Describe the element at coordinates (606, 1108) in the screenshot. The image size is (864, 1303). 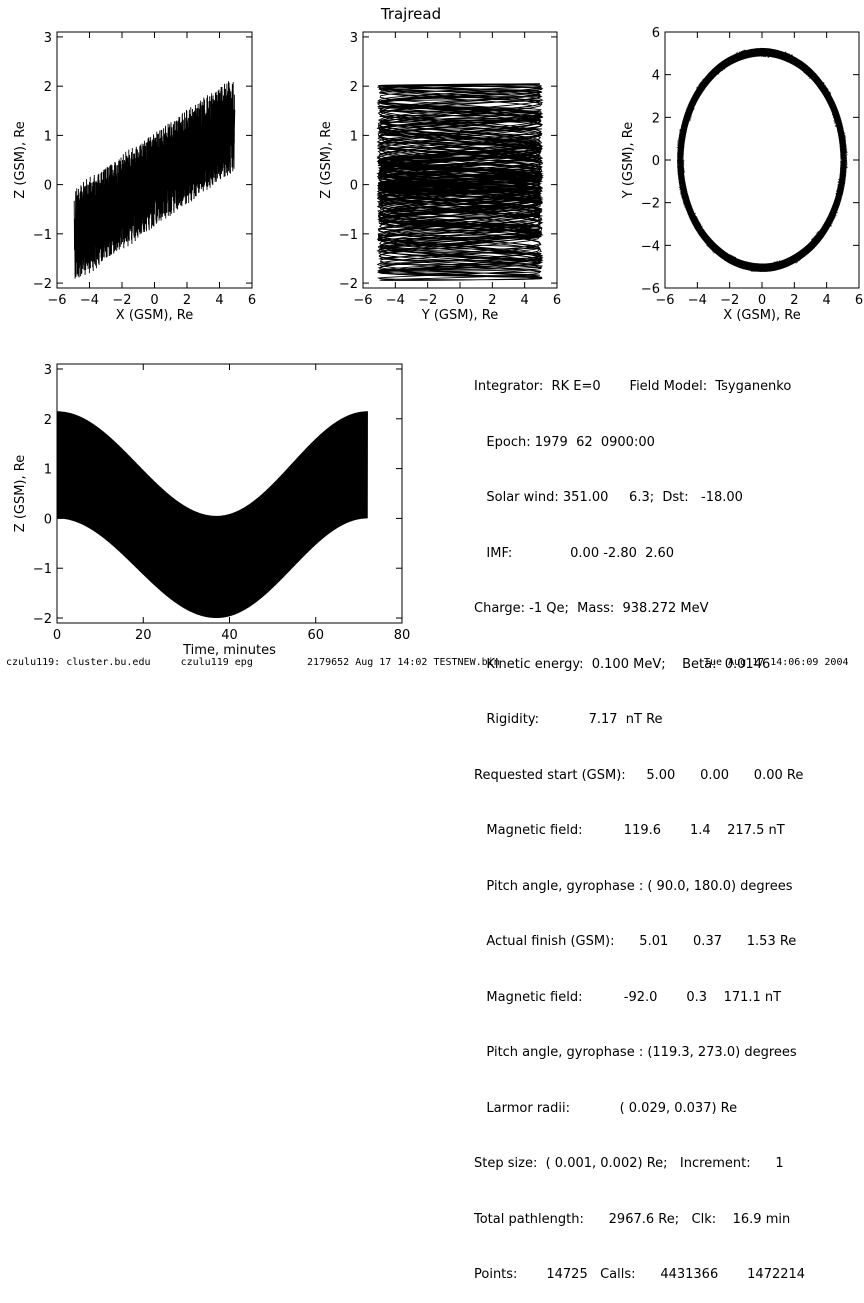
I see `info-line: Larmor radii: ( 0.029, 0.037) Re` at that location.